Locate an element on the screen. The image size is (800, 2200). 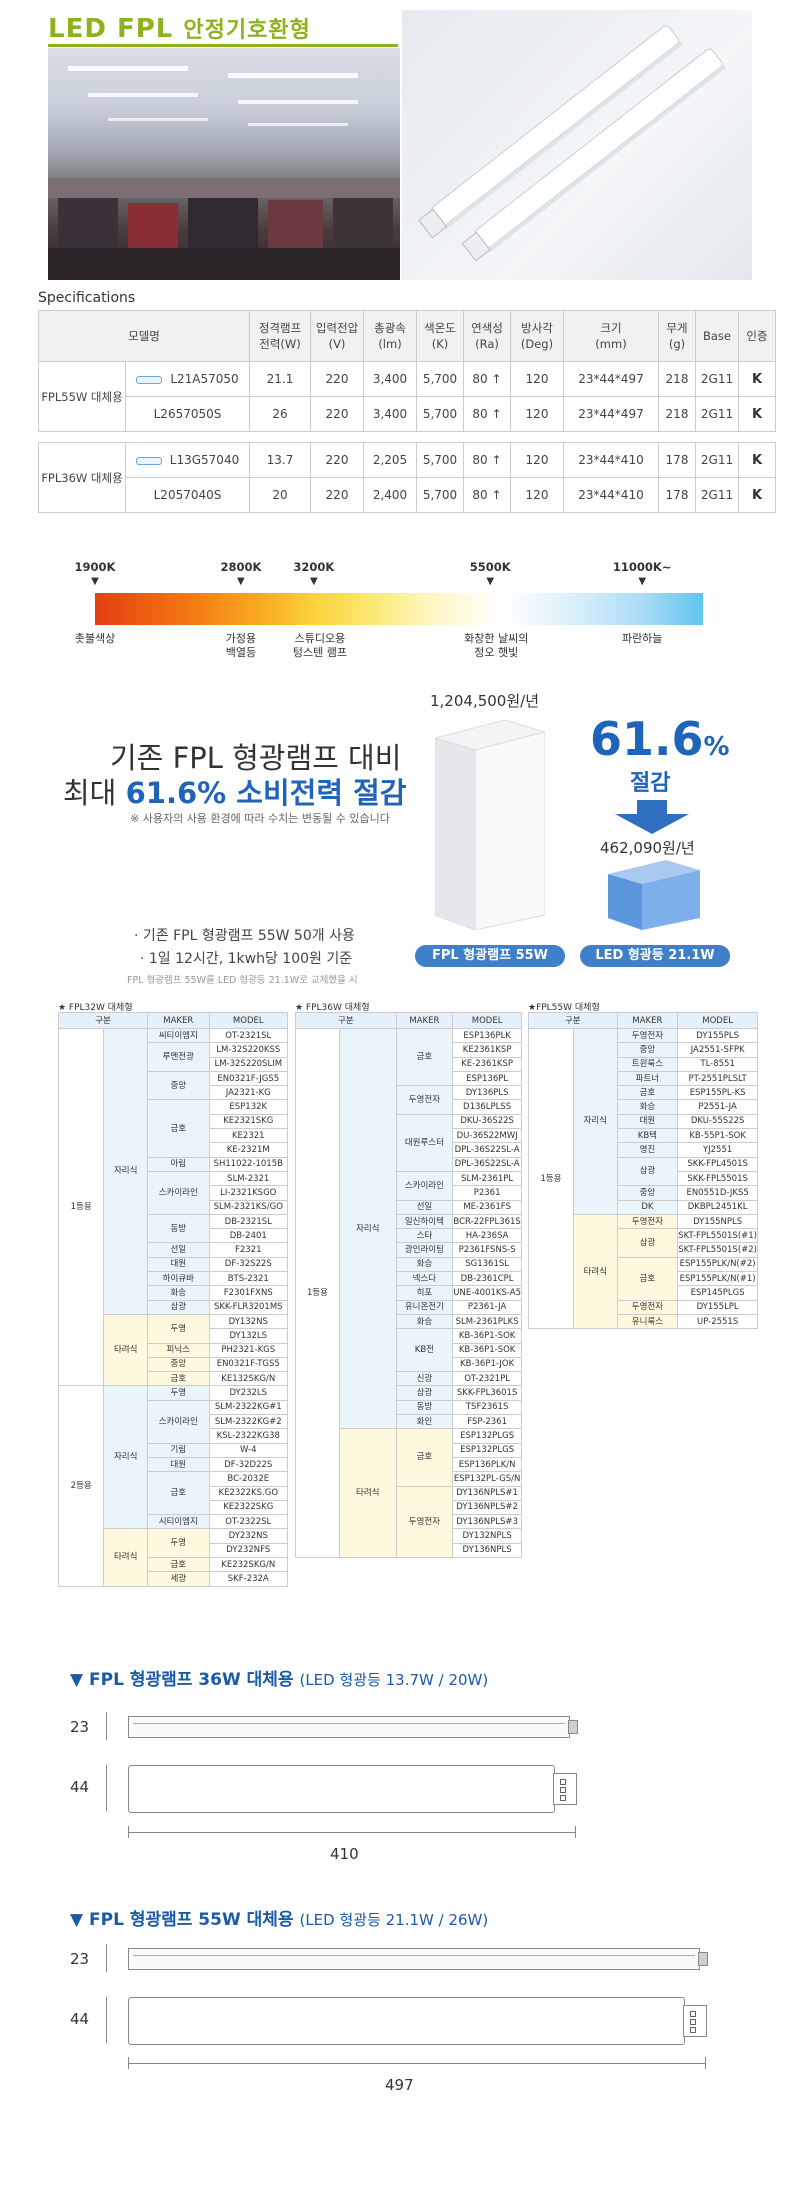
compat-model: F2321 is located at coordinates (248, 1250).